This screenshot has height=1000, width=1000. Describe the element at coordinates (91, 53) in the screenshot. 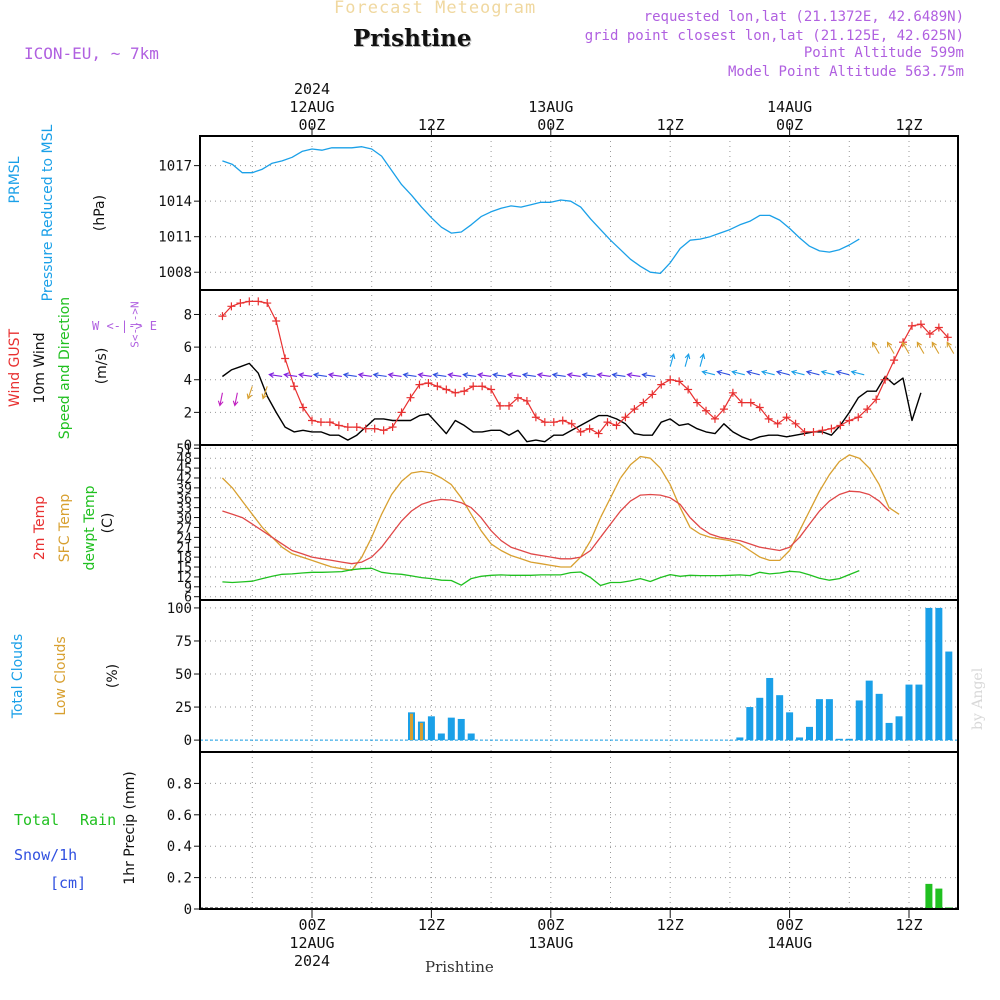

I see `model-label: ICON-EU, ~ 7km` at that location.